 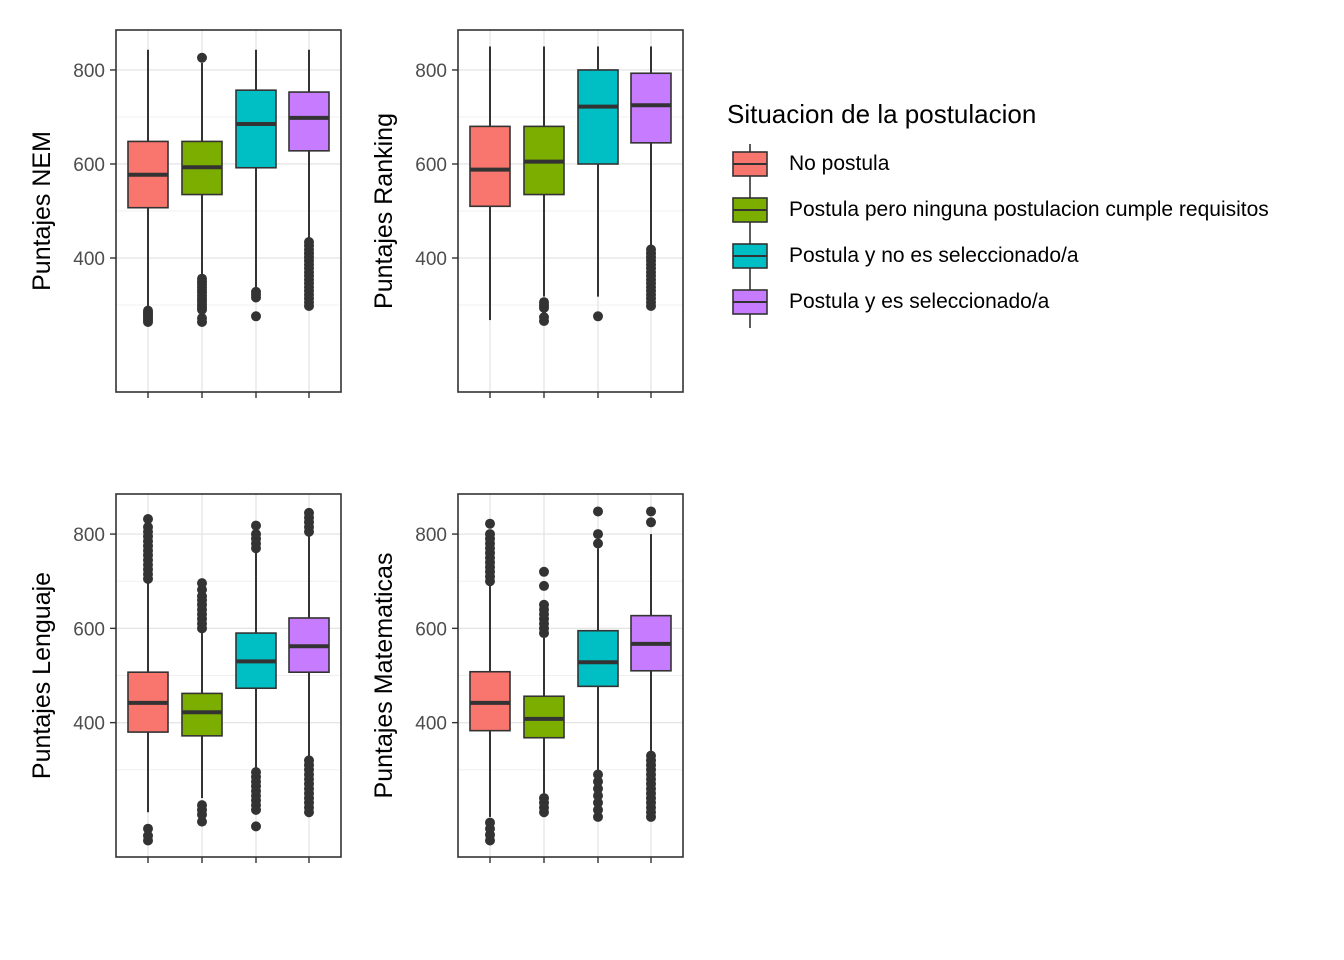 What do you see at coordinates (934, 255) in the screenshot?
I see `legend-label: Postula y no es seleccionado/a` at bounding box center [934, 255].